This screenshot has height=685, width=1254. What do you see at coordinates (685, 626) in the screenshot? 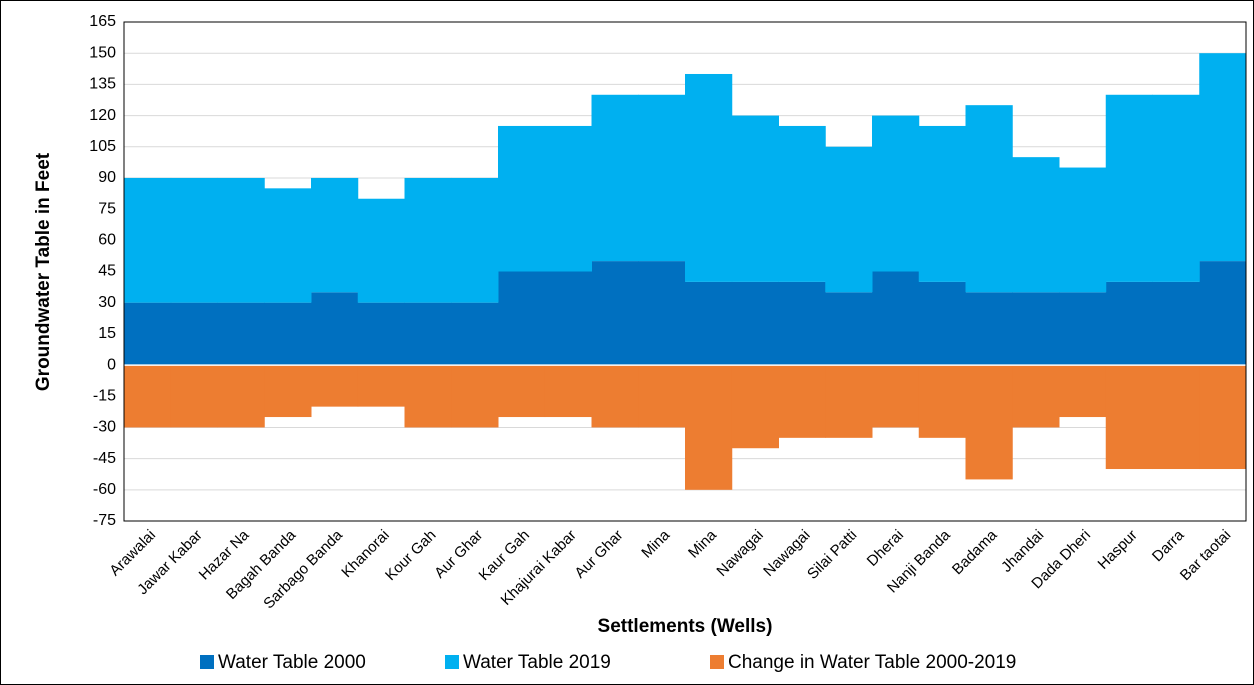
I see `x-axis-title: Settlements (Wells)` at bounding box center [685, 626].